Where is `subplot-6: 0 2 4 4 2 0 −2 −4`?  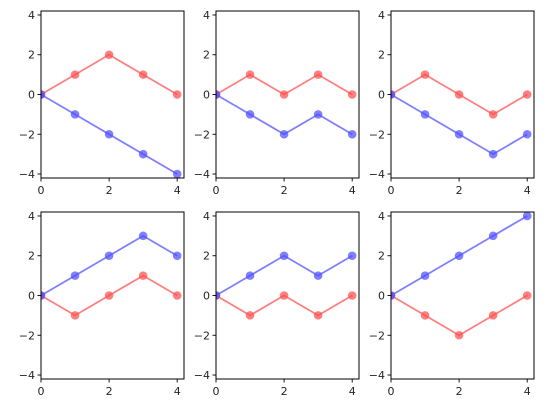 subplot-6: 0 2 4 4 2 0 −2 −4 is located at coordinates (452, 304).